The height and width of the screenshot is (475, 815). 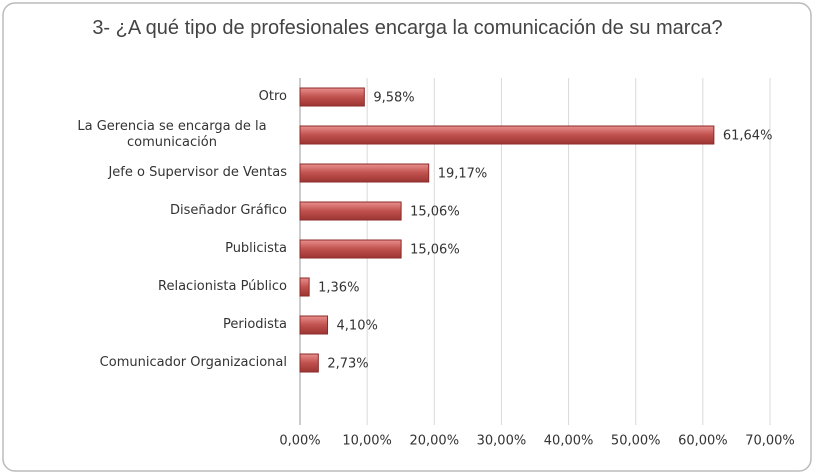 What do you see at coordinates (299, 441) in the screenshot?
I see `x-tick-label: 0,00%` at bounding box center [299, 441].